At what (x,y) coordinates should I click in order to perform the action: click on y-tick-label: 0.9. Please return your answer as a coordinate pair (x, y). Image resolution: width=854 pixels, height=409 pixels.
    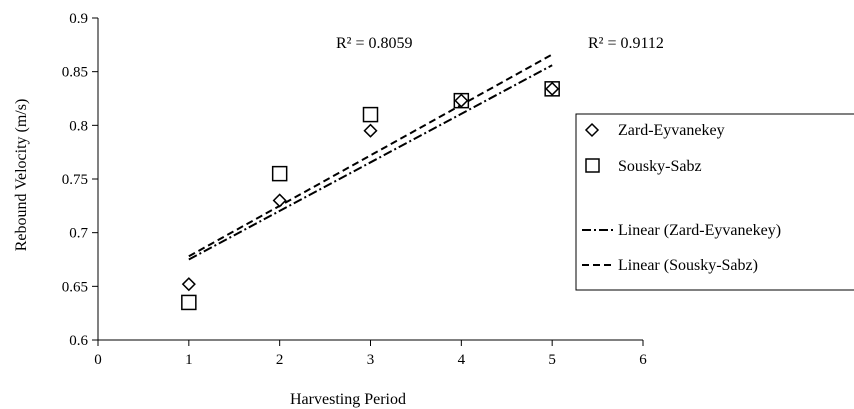
    Looking at the image, I should click on (78, 19).